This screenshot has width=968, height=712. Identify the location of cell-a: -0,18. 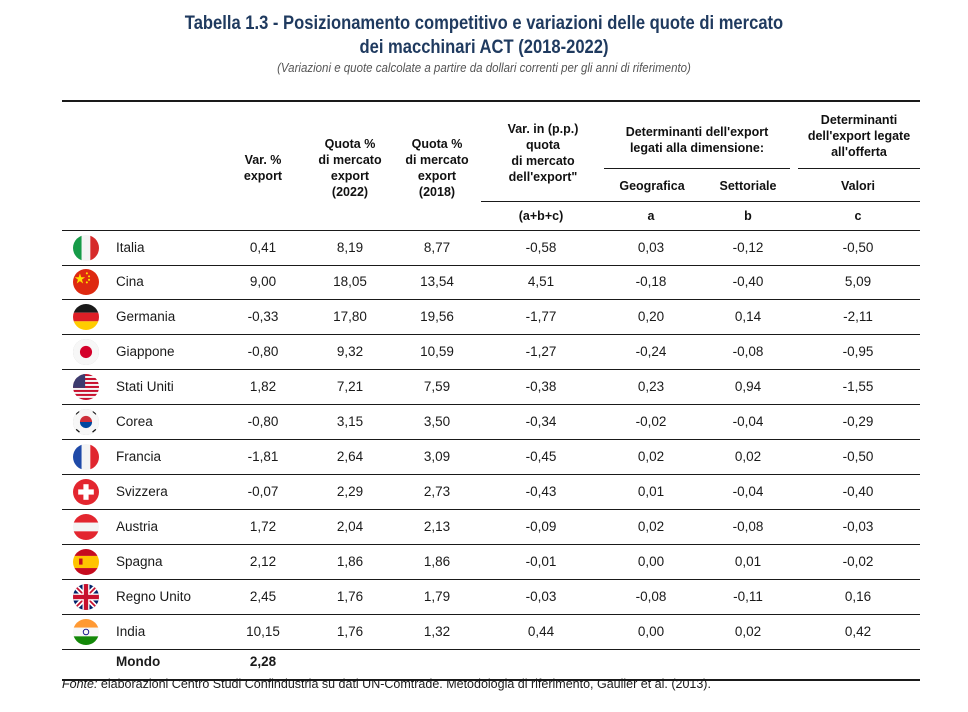
(651, 281).